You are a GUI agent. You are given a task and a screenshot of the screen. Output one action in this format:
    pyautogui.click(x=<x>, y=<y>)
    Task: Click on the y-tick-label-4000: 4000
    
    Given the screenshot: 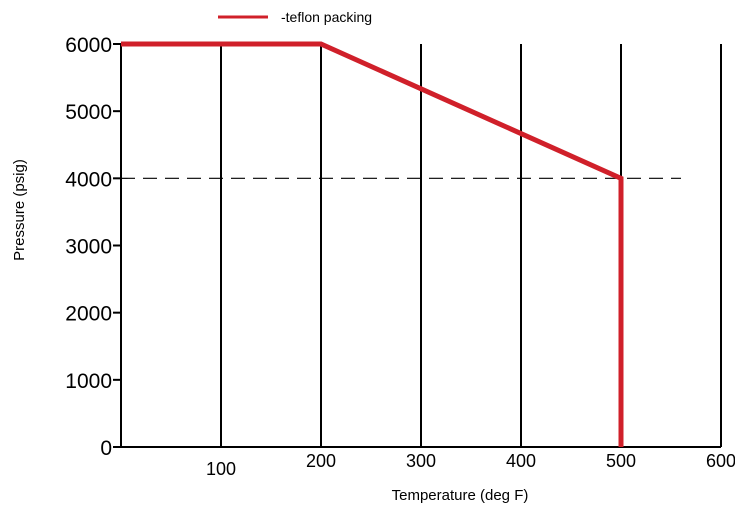 What is the action you would take?
    pyautogui.click(x=88, y=179)
    